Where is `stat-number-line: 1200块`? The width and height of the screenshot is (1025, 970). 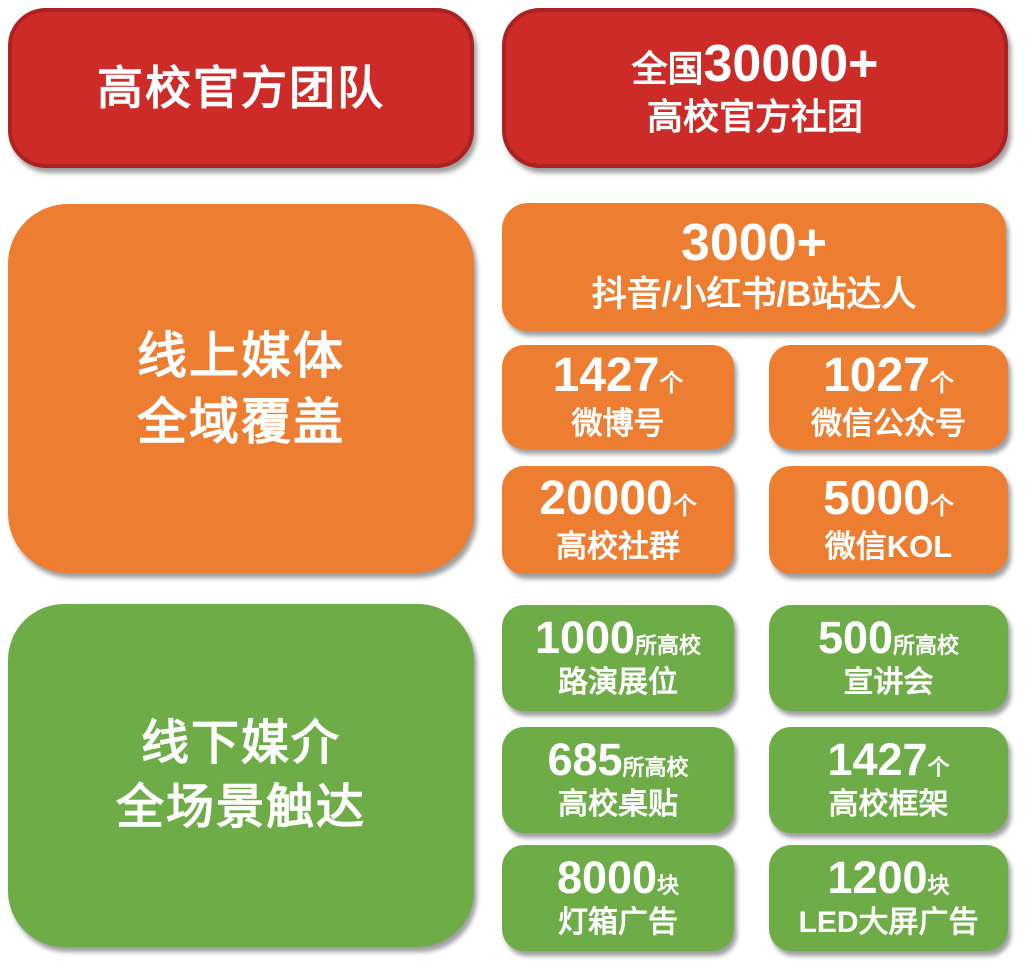 stat-number-line: 1200块 is located at coordinates (888, 877).